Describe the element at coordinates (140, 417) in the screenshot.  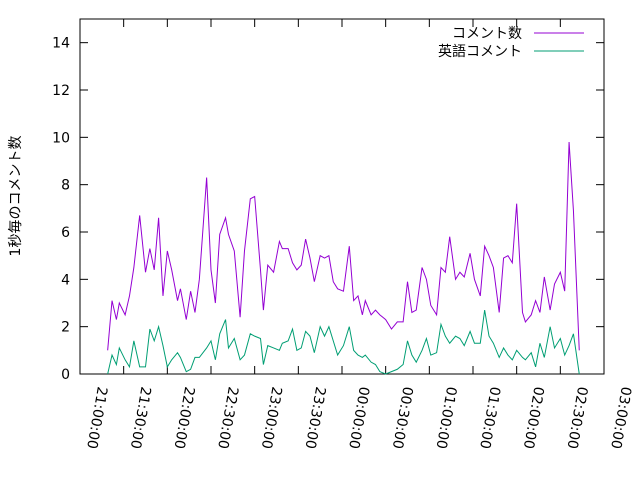
I see `x-tick-label: 21:30:00` at that location.